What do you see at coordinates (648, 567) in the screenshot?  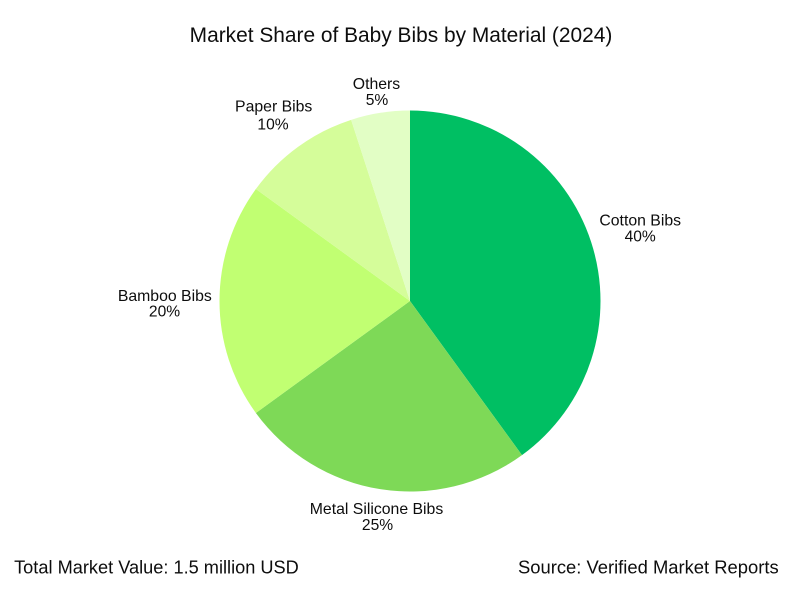 I see `svg-text:Source: Verified Market Report: Source: Verified Market Reports` at bounding box center [648, 567].